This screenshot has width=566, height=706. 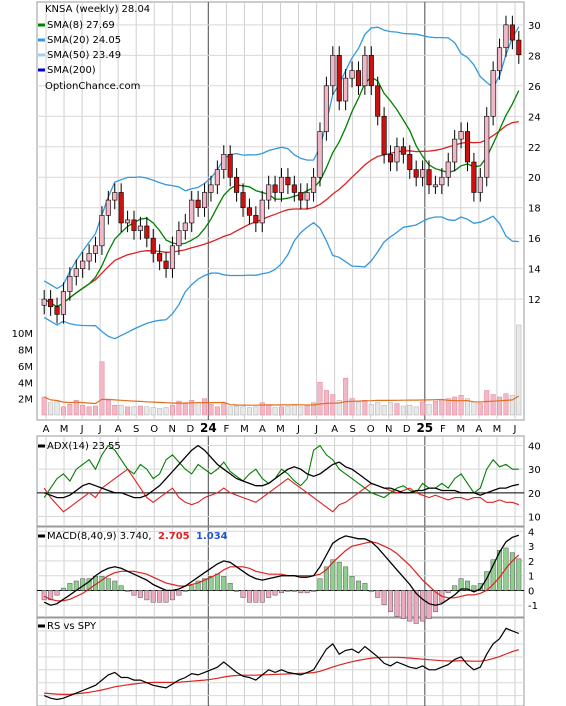 What do you see at coordinates (407, 429) in the screenshot?
I see `x-tick-label: D` at bounding box center [407, 429].